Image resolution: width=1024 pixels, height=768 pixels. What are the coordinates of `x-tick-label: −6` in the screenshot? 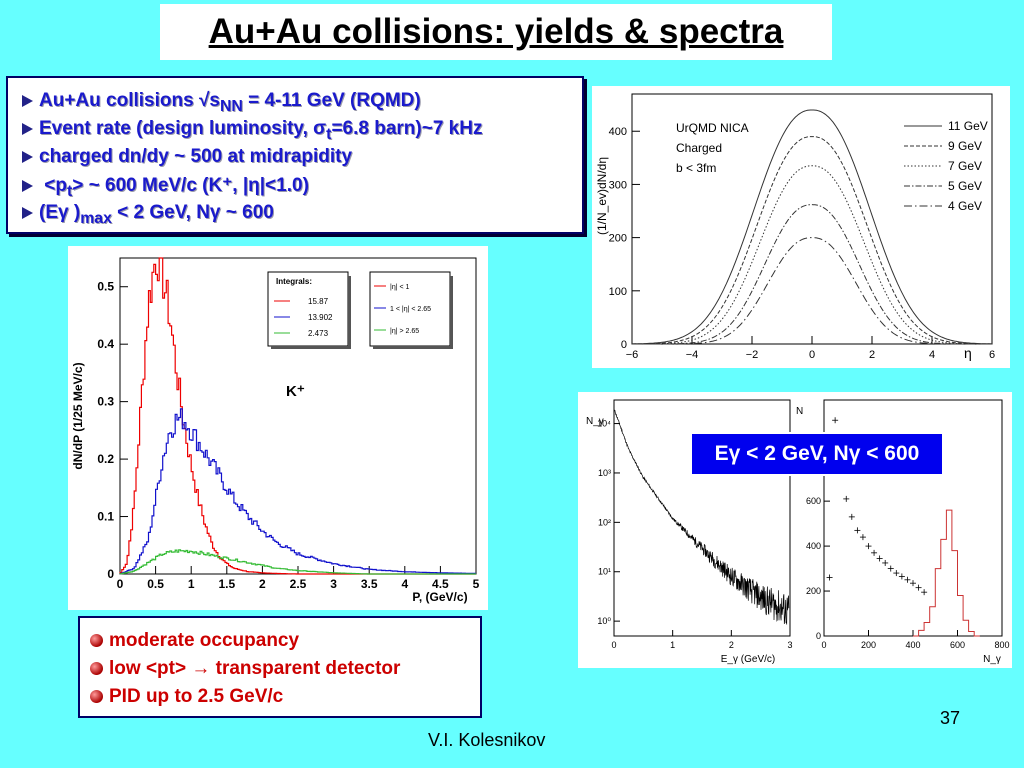 It's located at (632, 355).